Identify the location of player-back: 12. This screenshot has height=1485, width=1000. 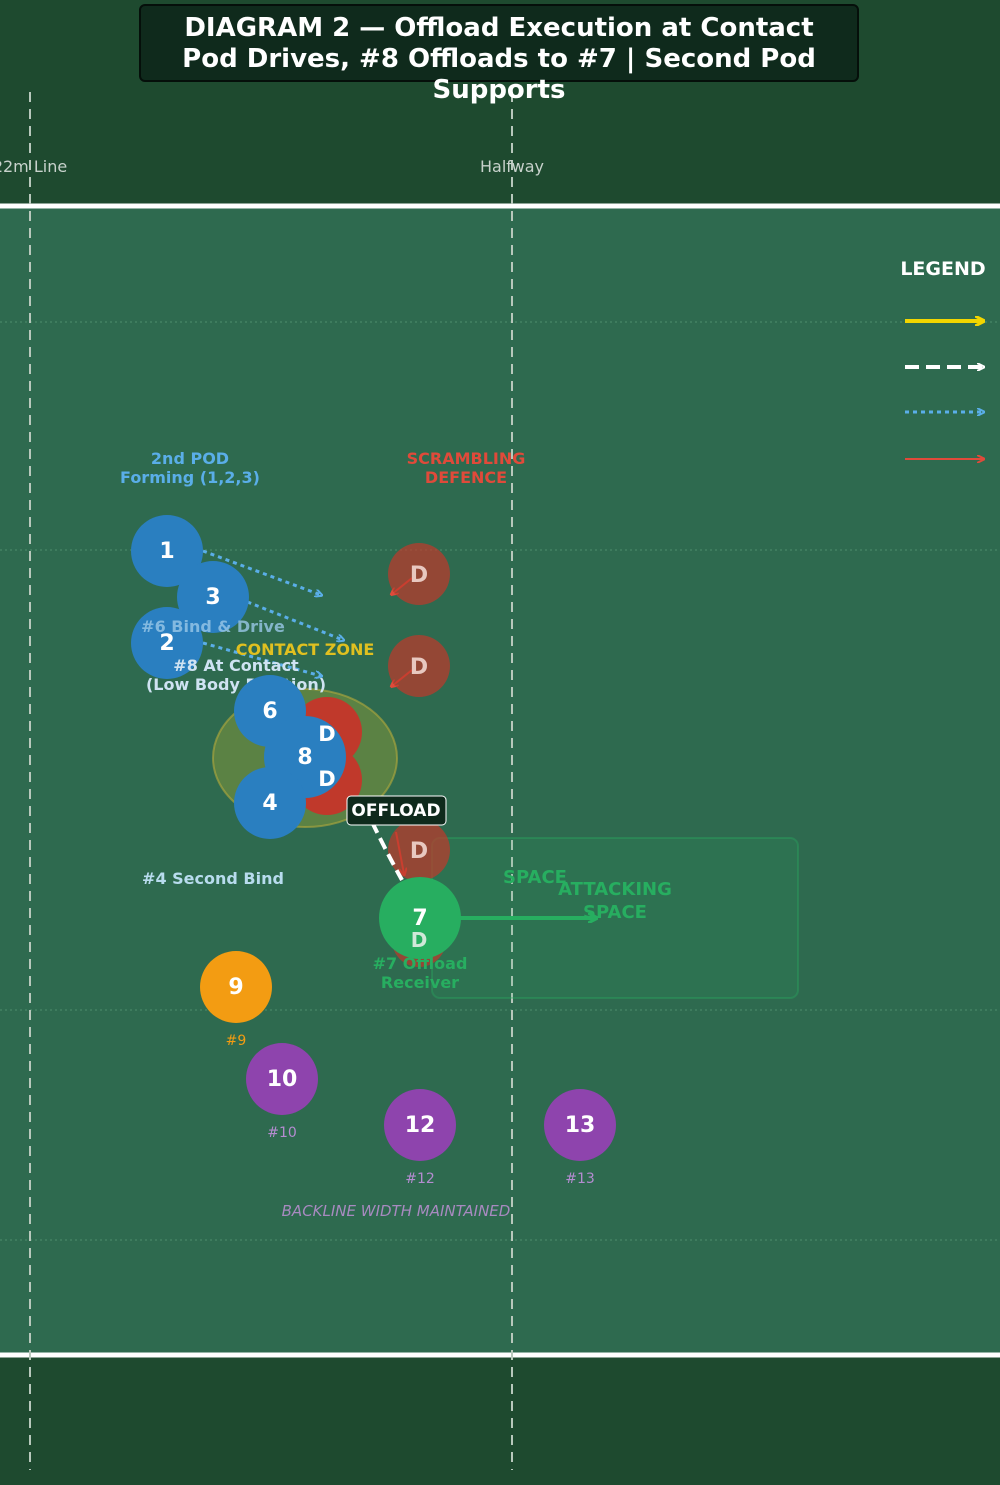
(420, 1125).